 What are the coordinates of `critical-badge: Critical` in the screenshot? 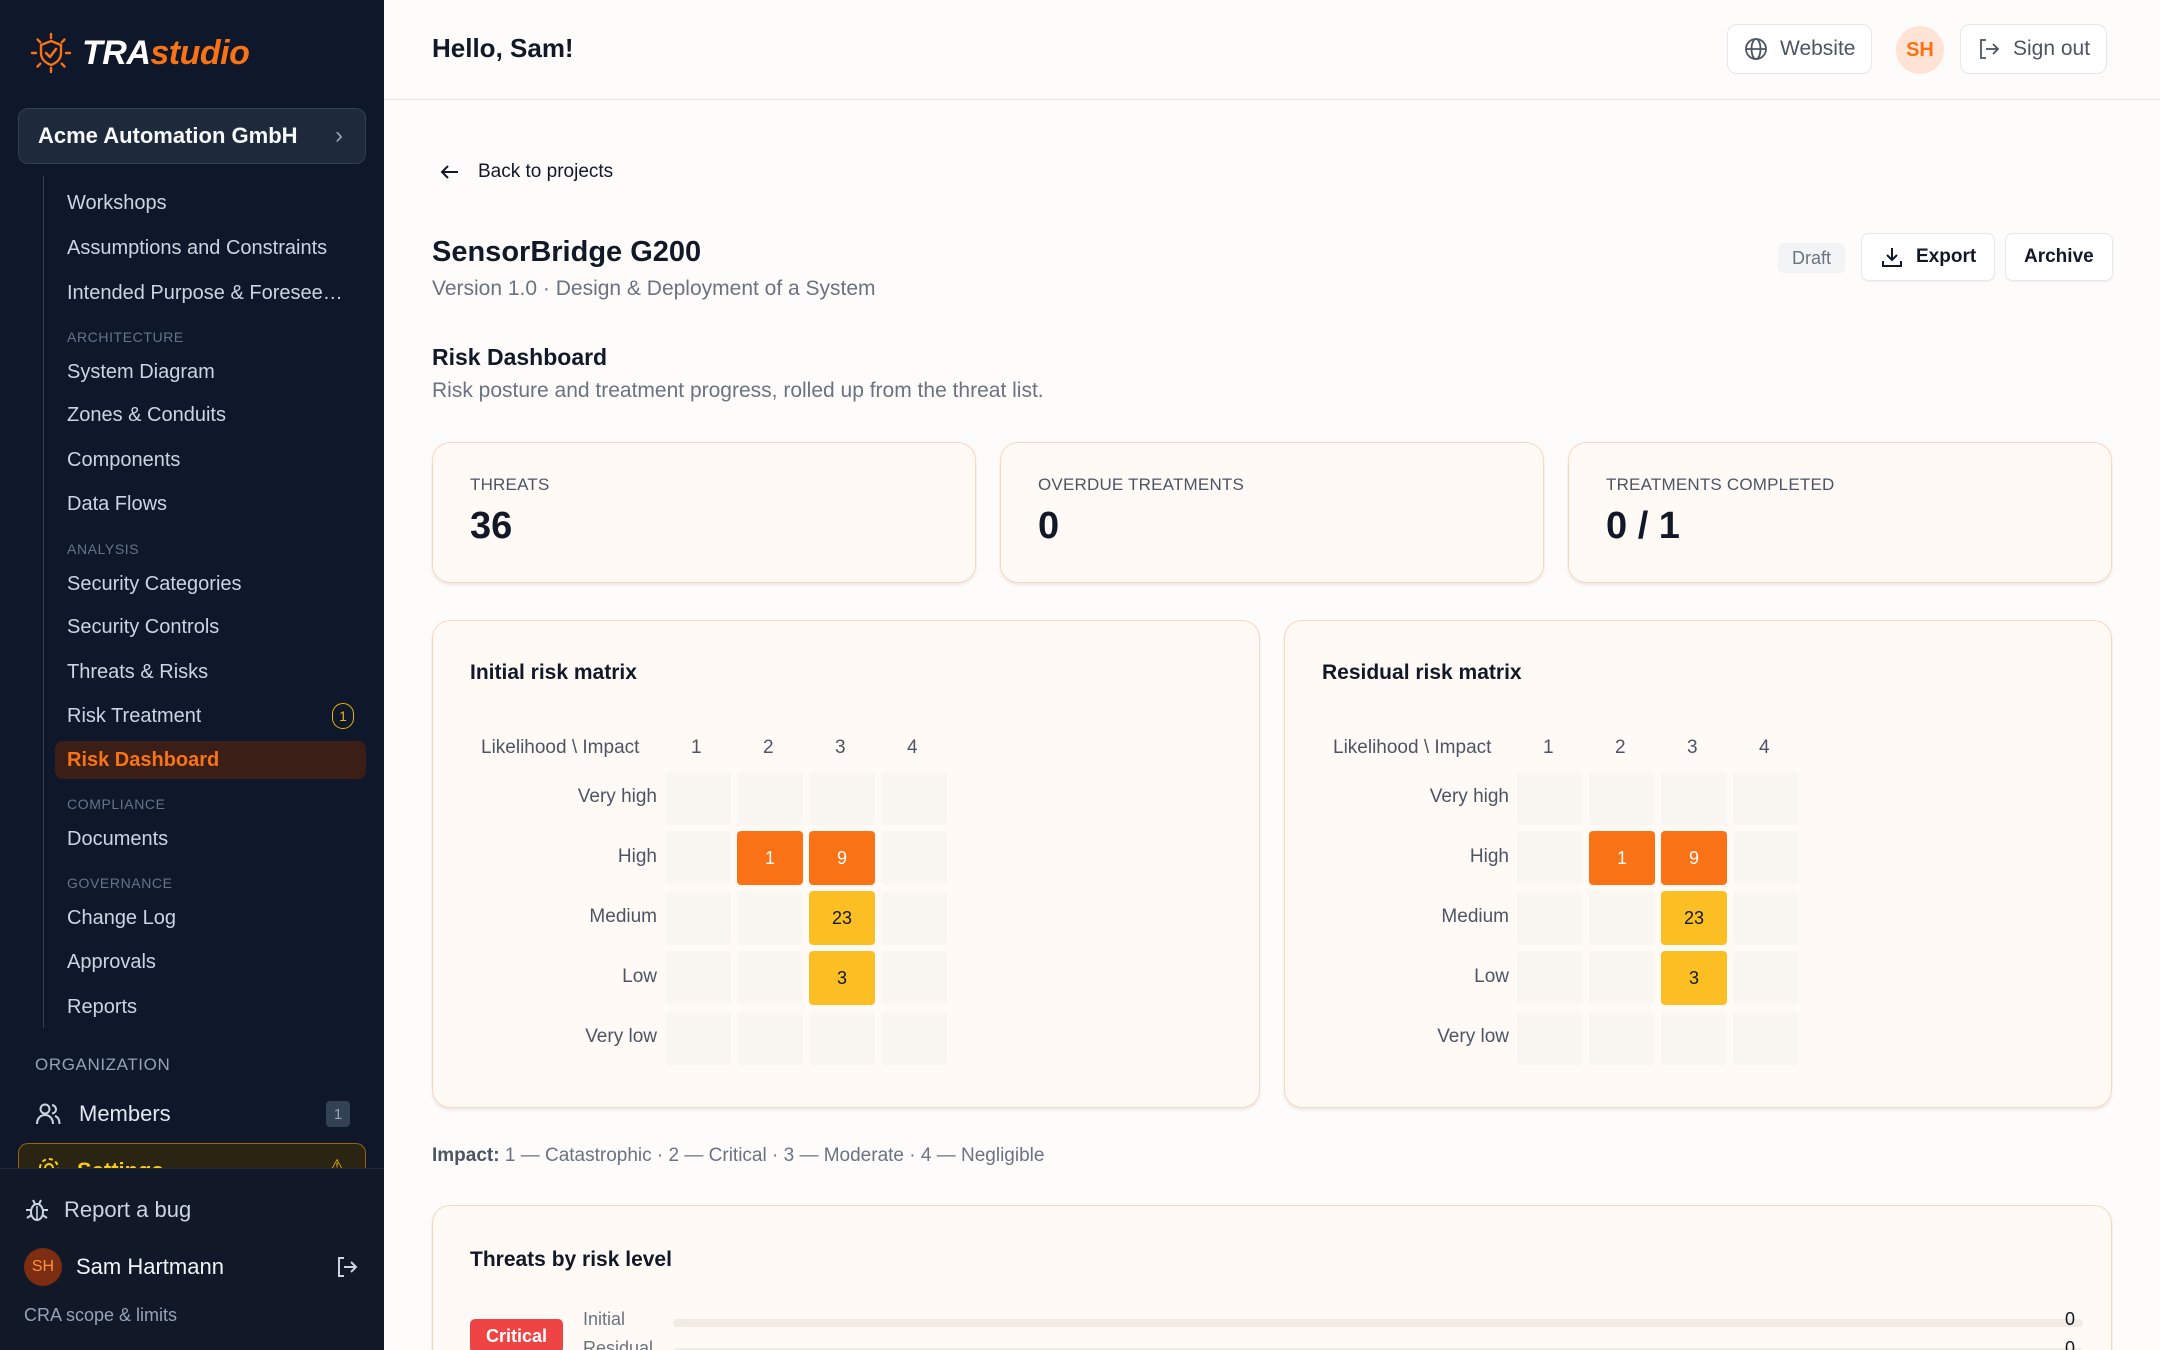 It's located at (517, 1334).